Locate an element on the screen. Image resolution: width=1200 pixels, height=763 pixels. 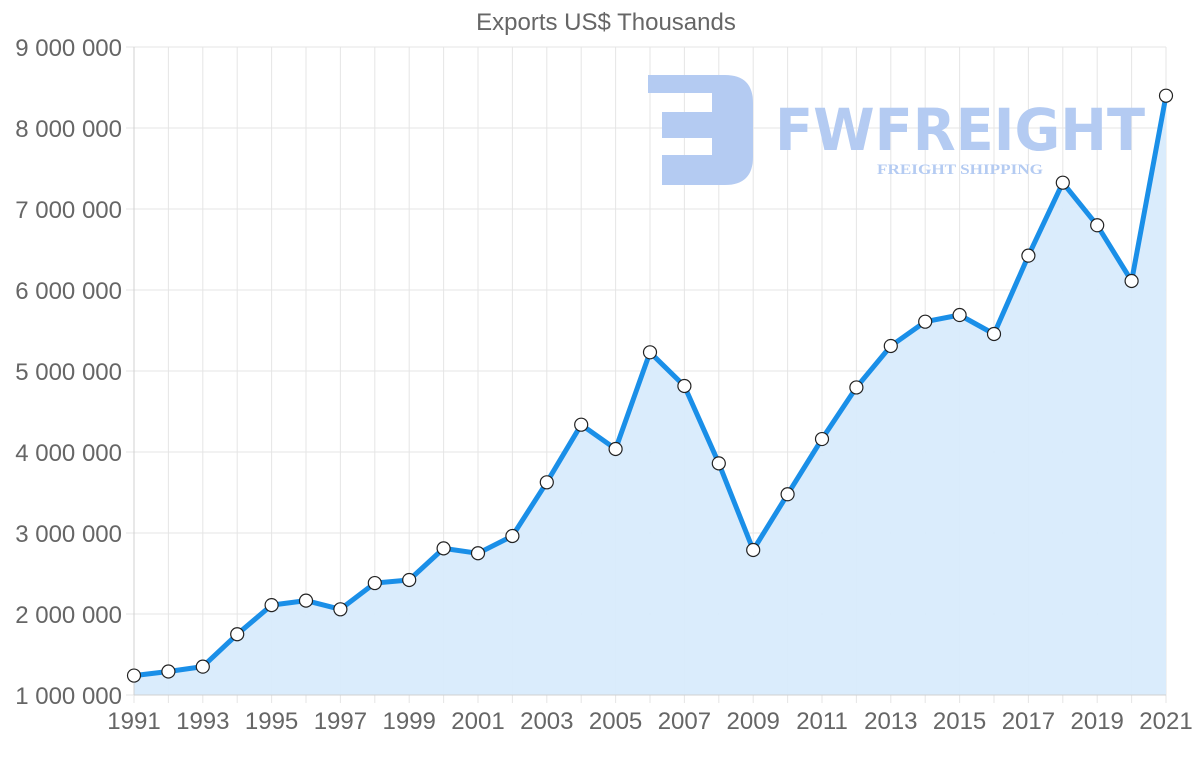
x-tick-label: 2021 is located at coordinates (1165, 721).